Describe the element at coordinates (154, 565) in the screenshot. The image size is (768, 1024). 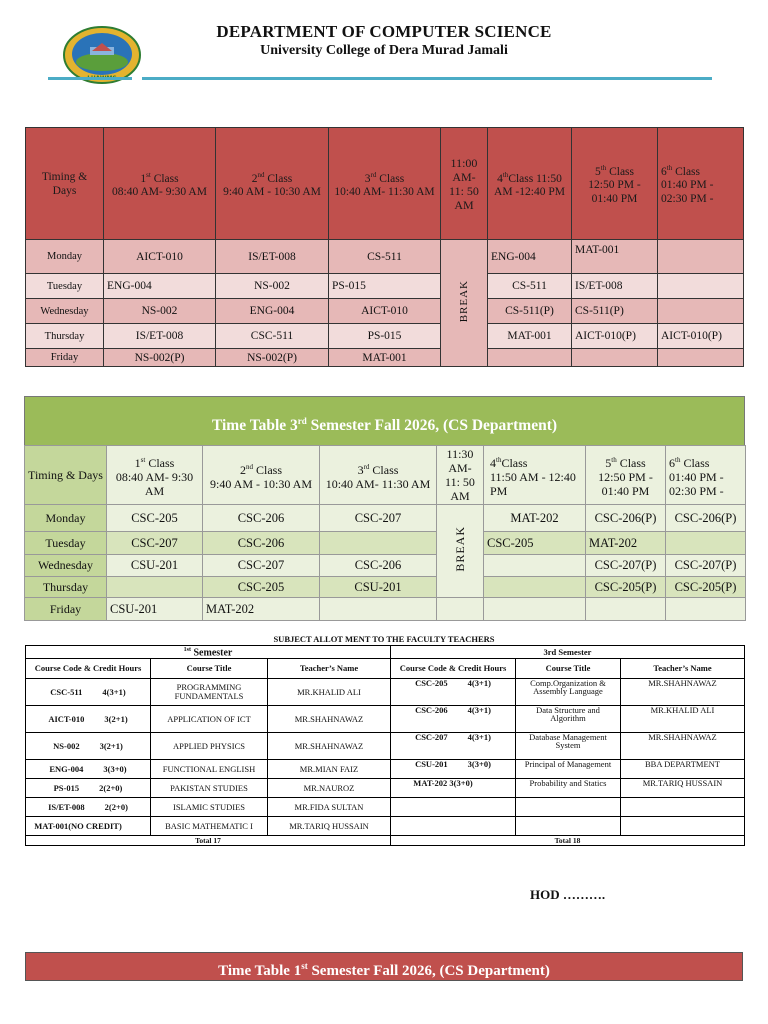
I see `slot-cell: CSU-201` at that location.